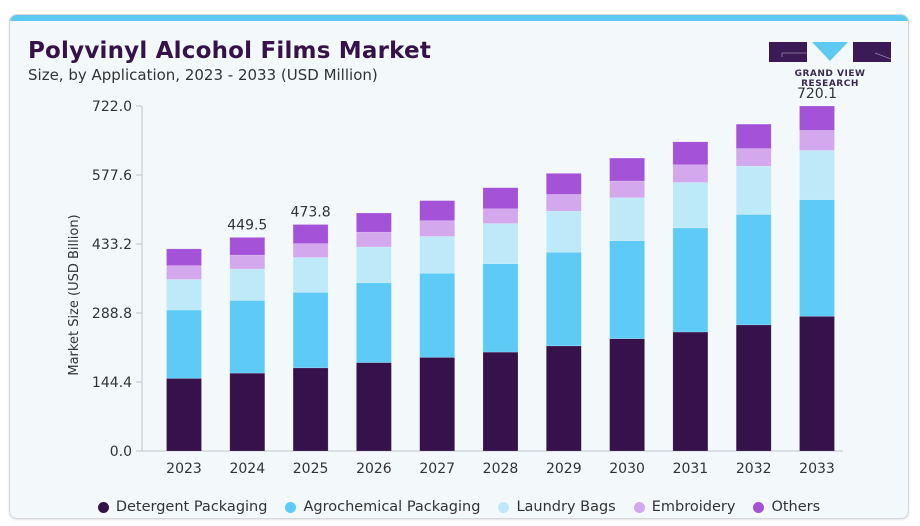 The height and width of the screenshot is (526, 920). I want to click on x-tick-label: 2027, so click(437, 469).